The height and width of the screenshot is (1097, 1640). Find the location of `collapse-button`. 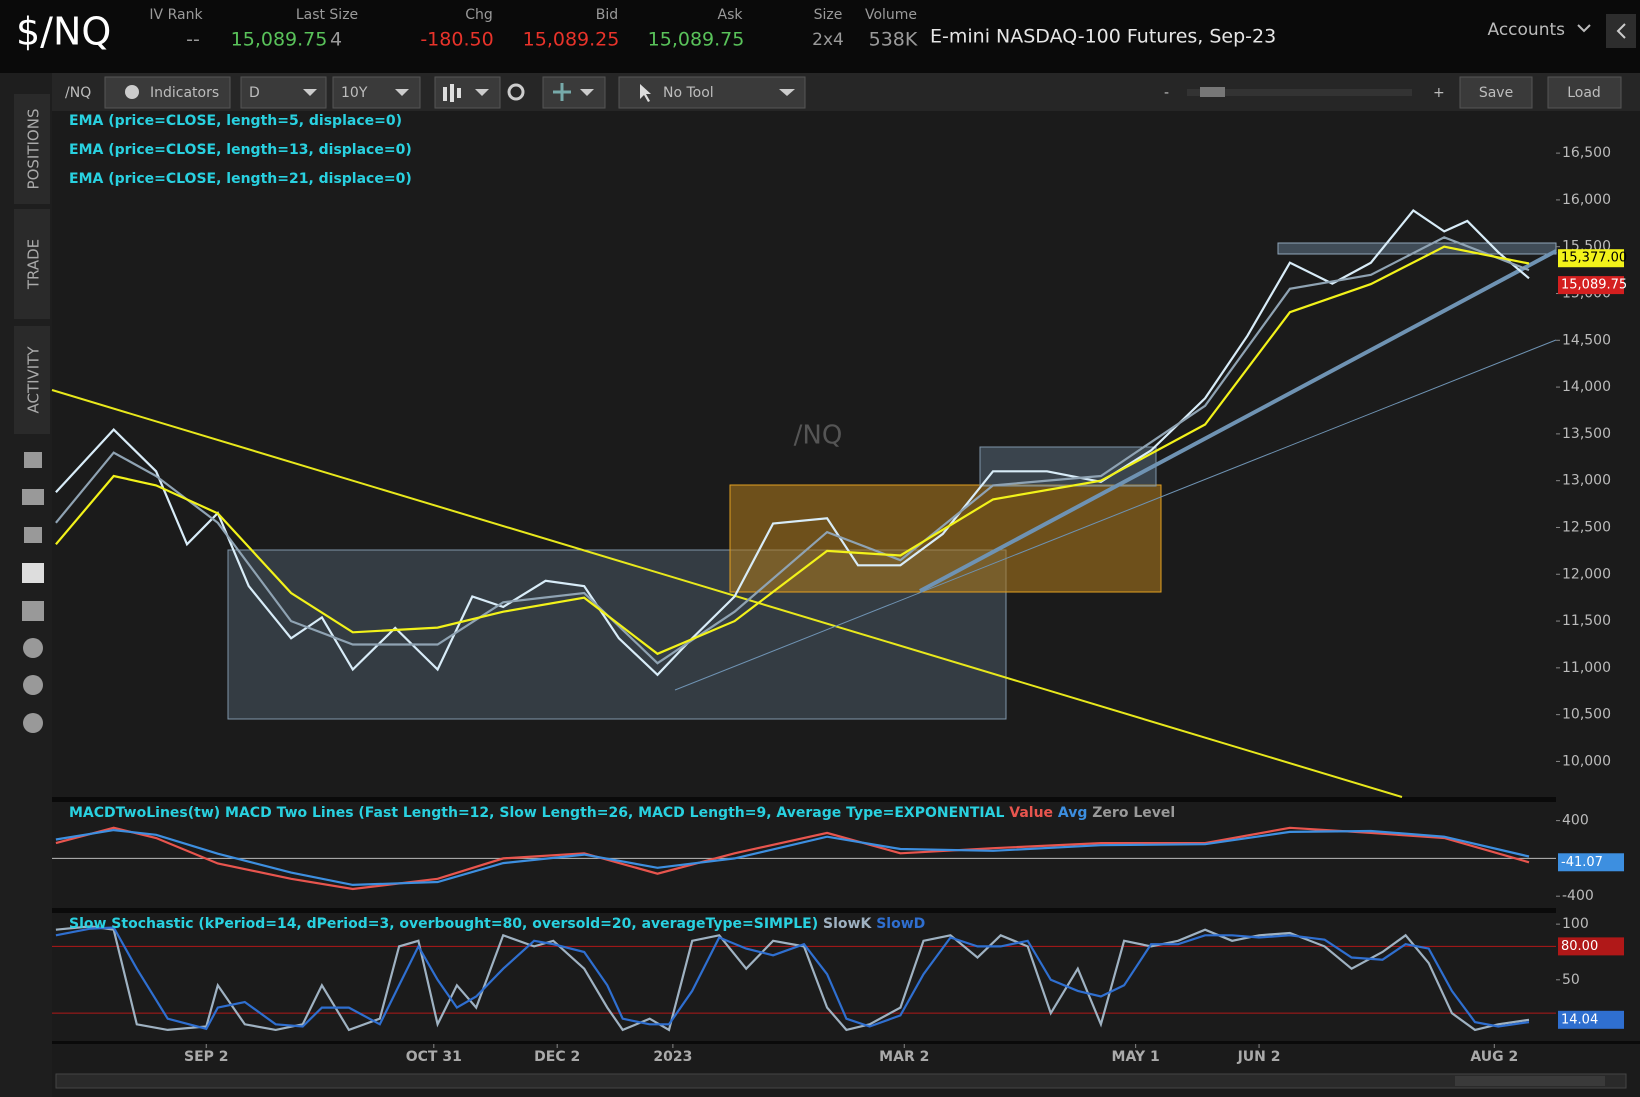

collapse-button is located at coordinates (1621, 31).